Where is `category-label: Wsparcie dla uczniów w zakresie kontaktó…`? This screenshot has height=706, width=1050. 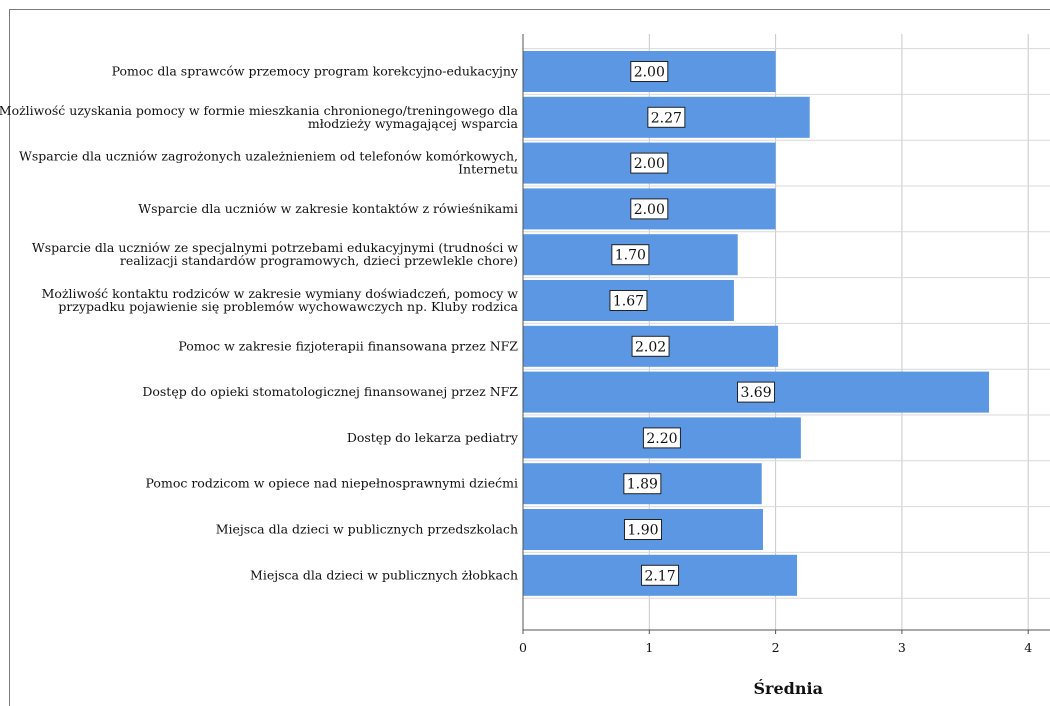 category-label: Wsparcie dla uczniów w zakresie kontaktó… is located at coordinates (328, 208).